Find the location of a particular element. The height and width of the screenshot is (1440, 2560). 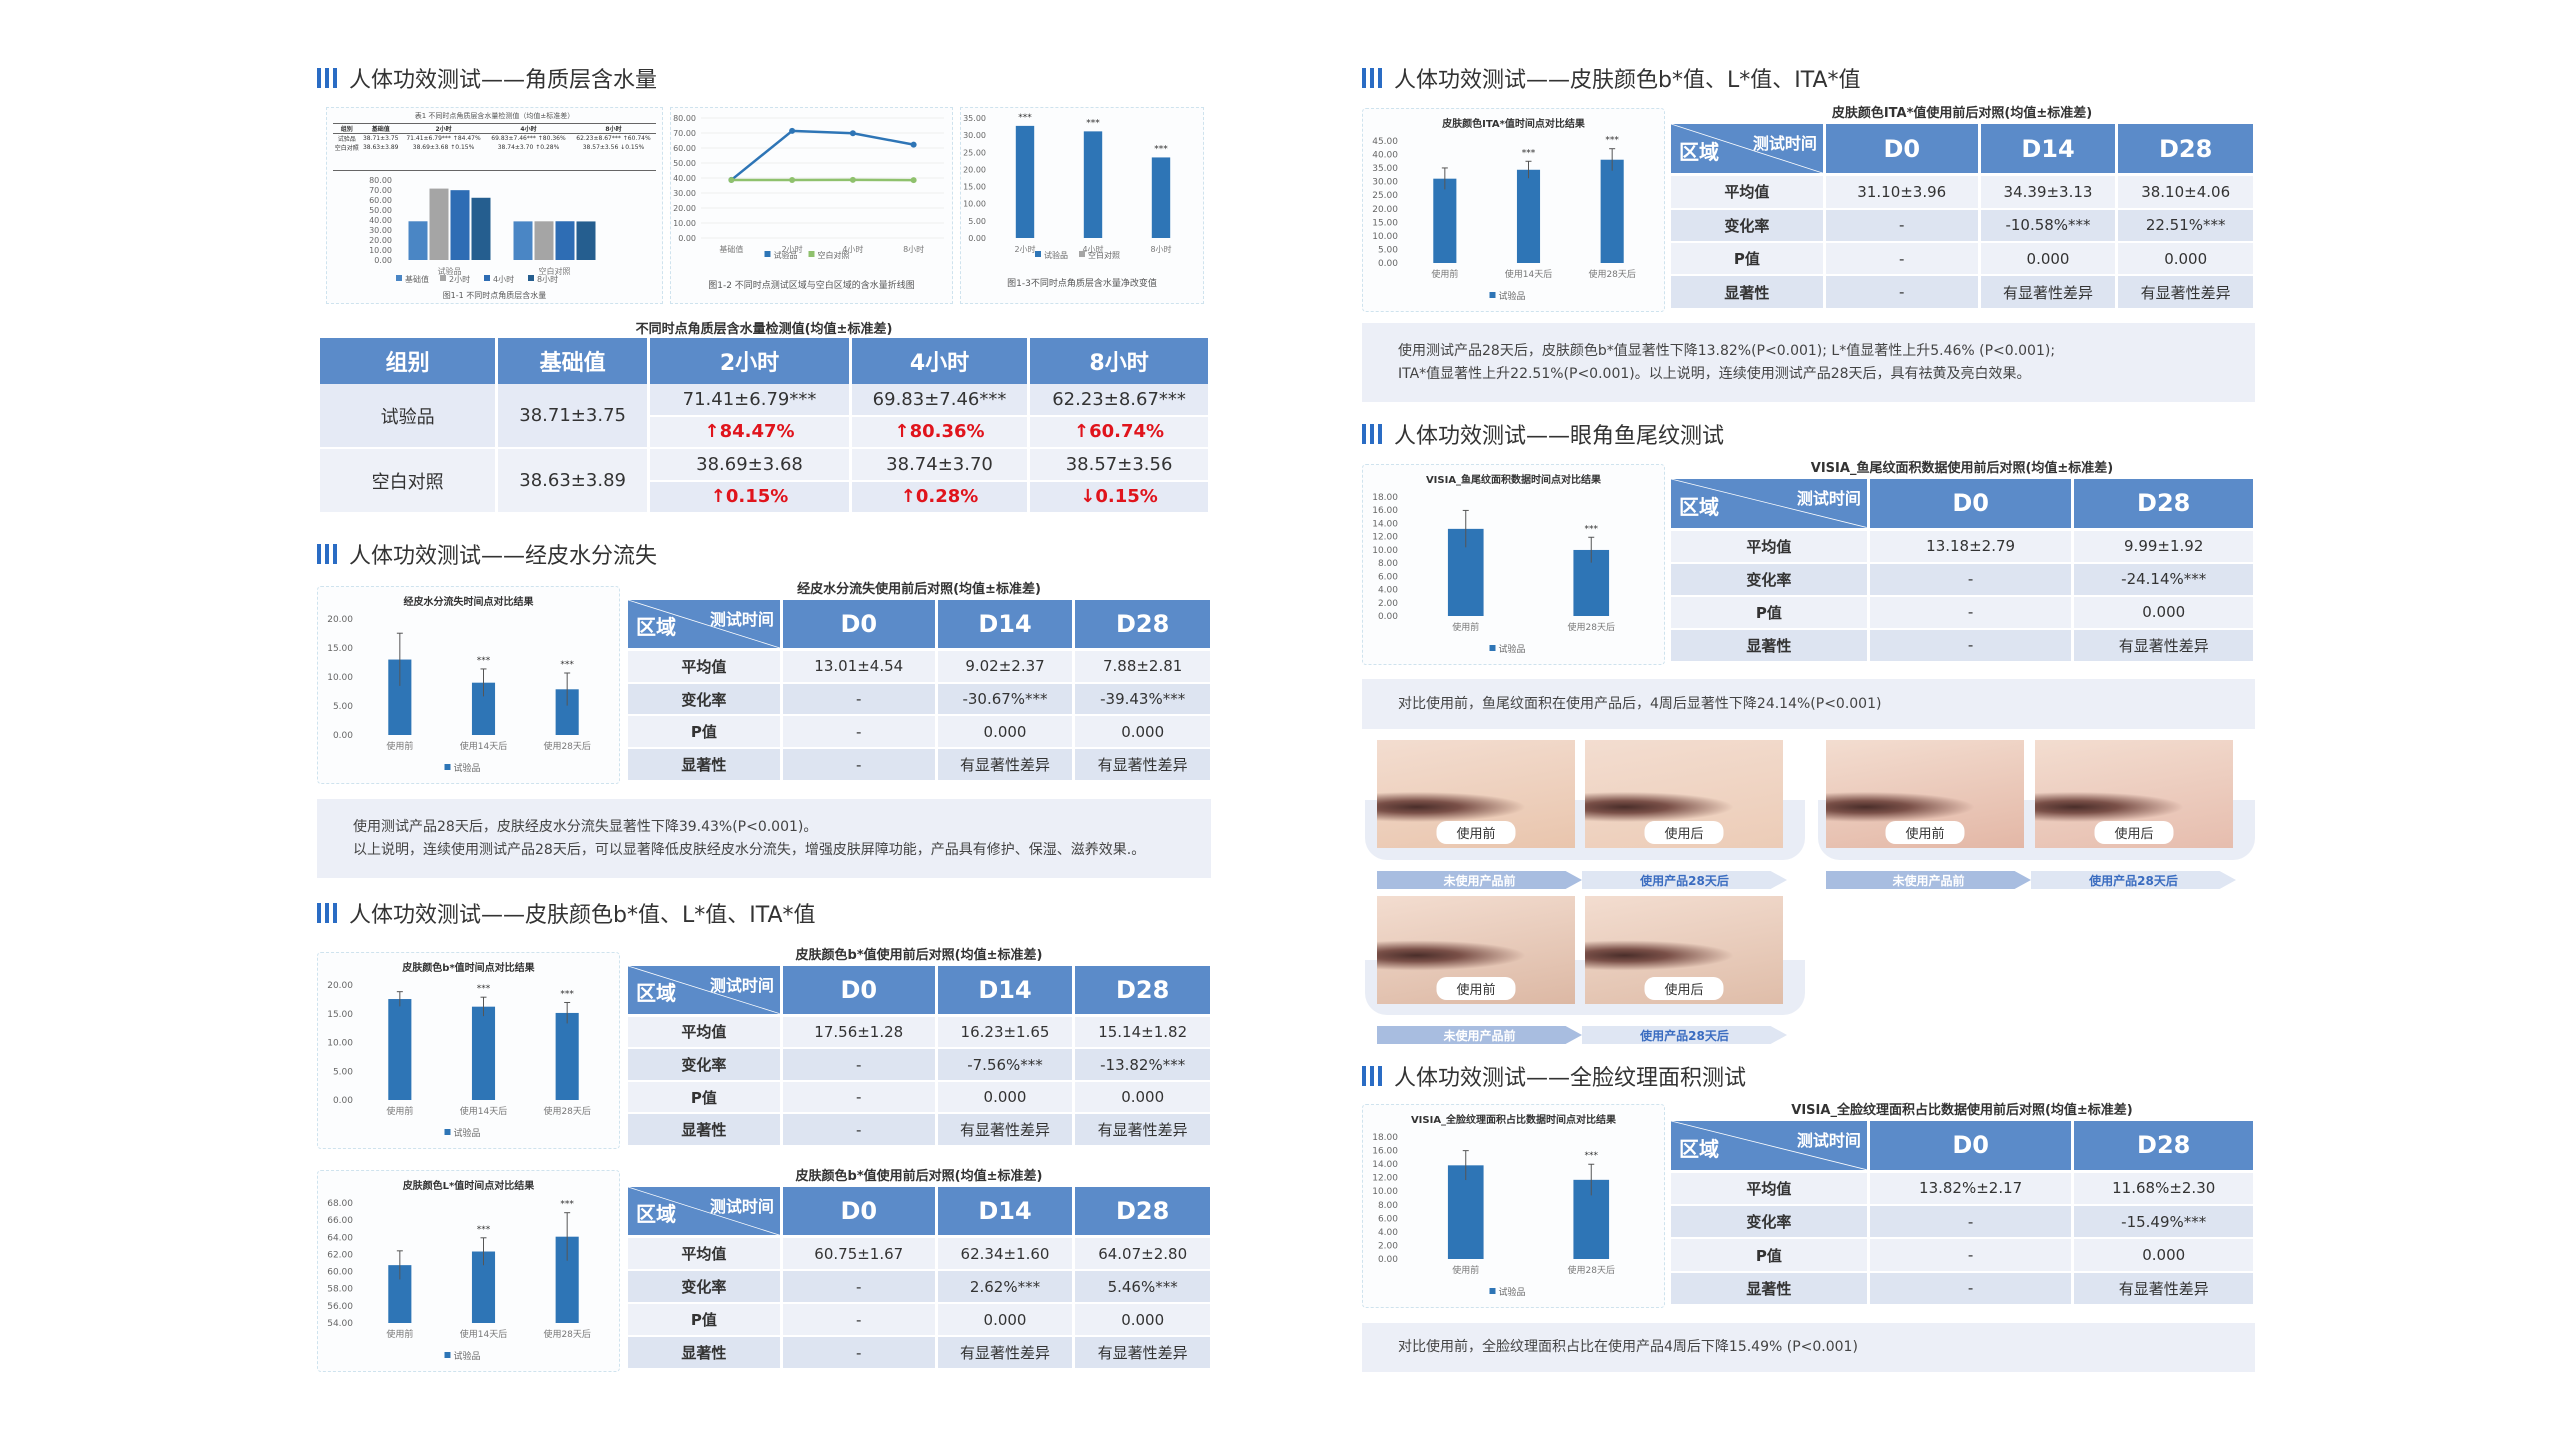

y-tick-label: 54.00 is located at coordinates (340, 1324).